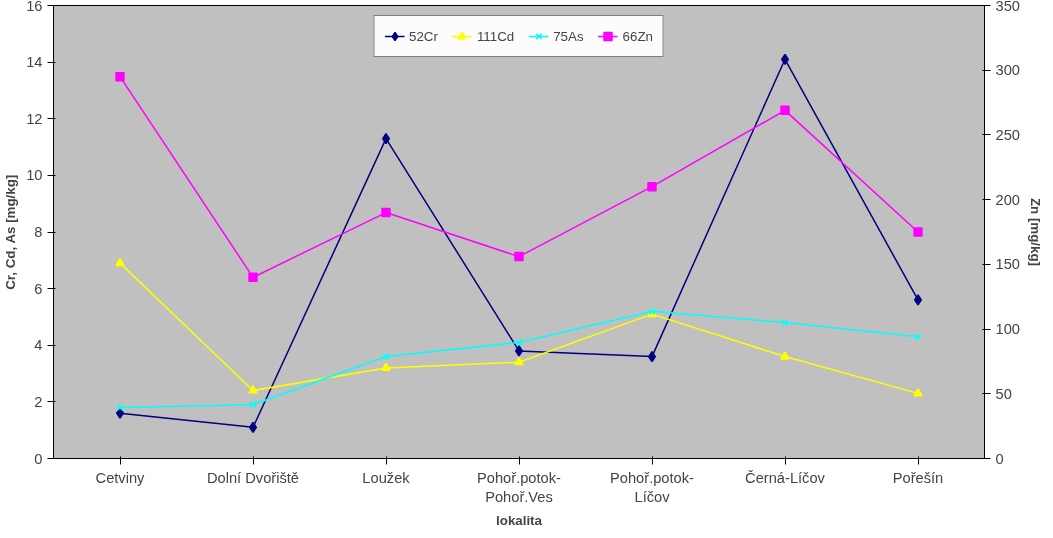  Describe the element at coordinates (11, 232) in the screenshot. I see `y-axis-title: Cr, Cd, As [mg/kg]` at that location.